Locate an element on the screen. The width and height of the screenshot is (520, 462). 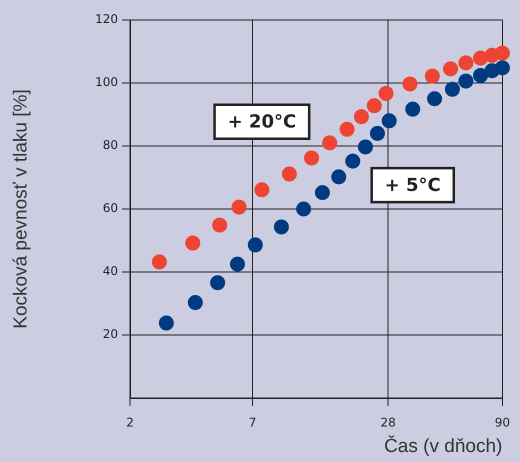
x-tick-label: 2 is located at coordinates (130, 422).